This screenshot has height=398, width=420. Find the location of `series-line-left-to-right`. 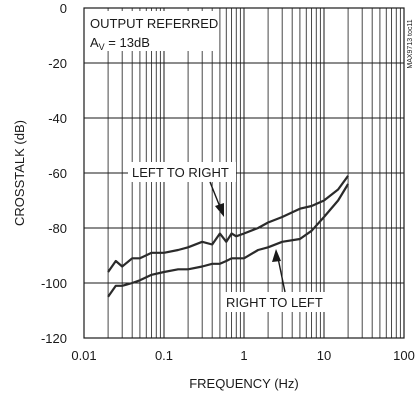

series-line-left-to-right is located at coordinates (228, 224).